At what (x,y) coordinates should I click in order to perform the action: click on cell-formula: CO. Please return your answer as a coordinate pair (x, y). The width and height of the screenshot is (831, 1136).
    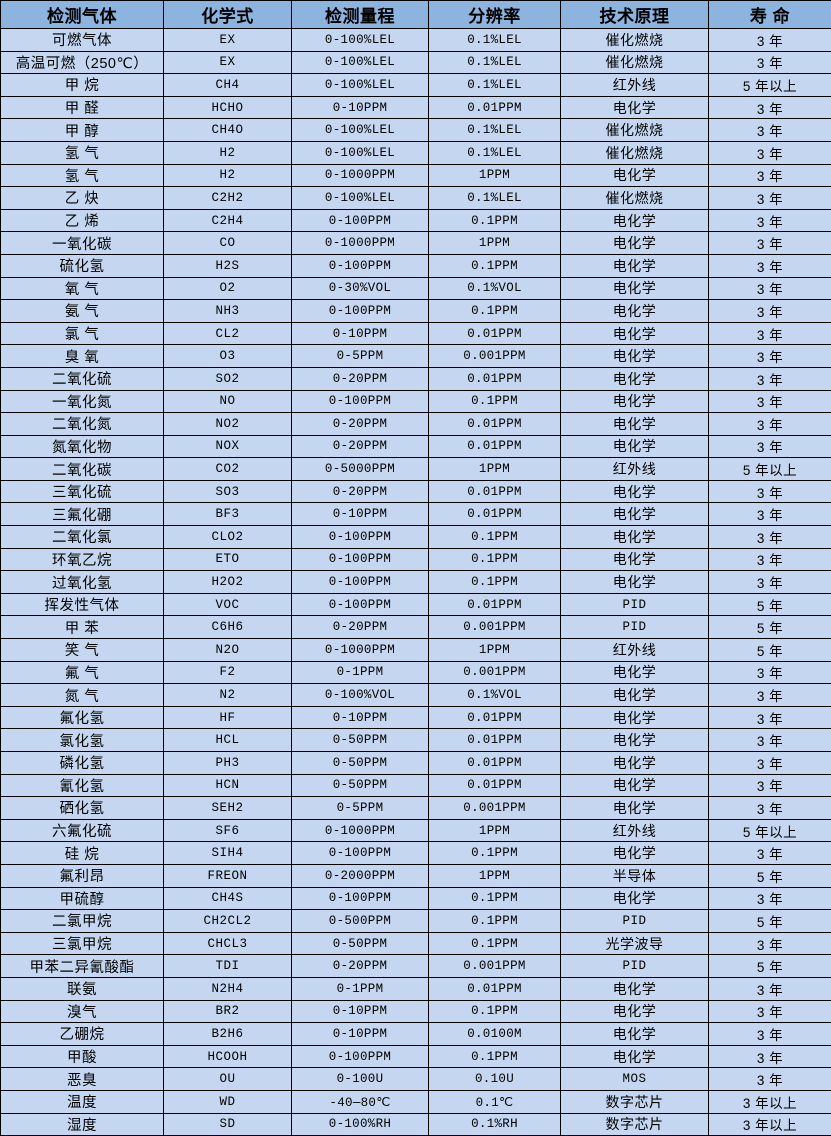
    Looking at the image, I should click on (228, 243).